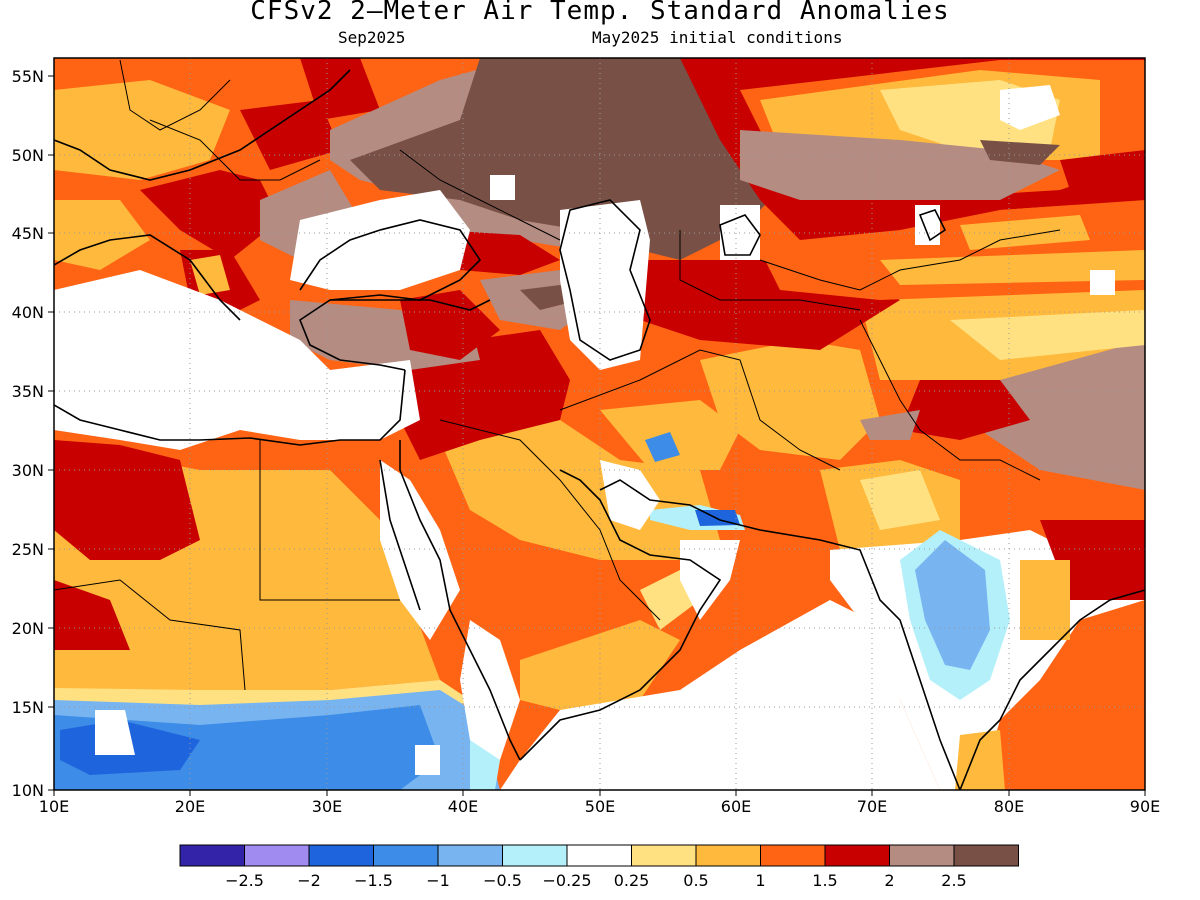 The image size is (1200, 900). I want to click on lon-label: 20E, so click(190, 806).